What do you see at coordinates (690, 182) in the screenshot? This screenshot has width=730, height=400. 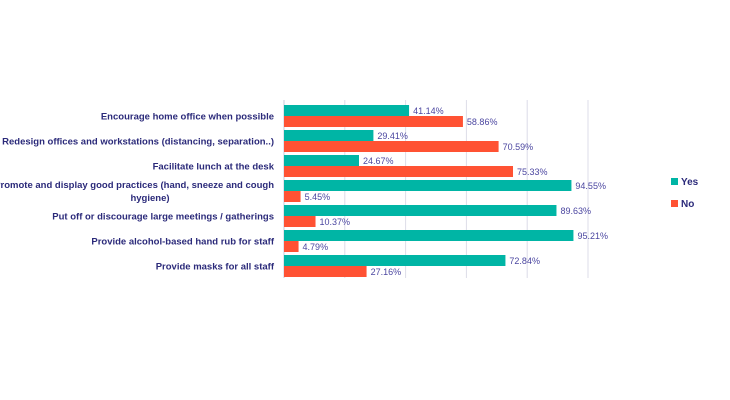 I see `legend-label: Yes` at bounding box center [690, 182].